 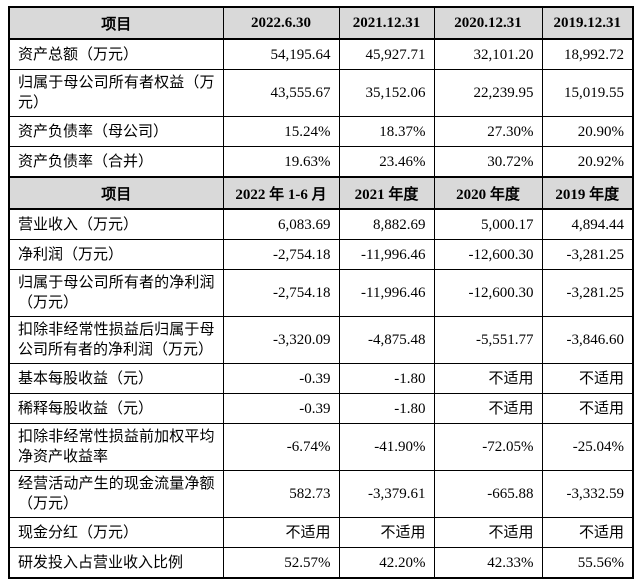 I want to click on section-header-period: 2020.12.31, so click(x=488, y=23).